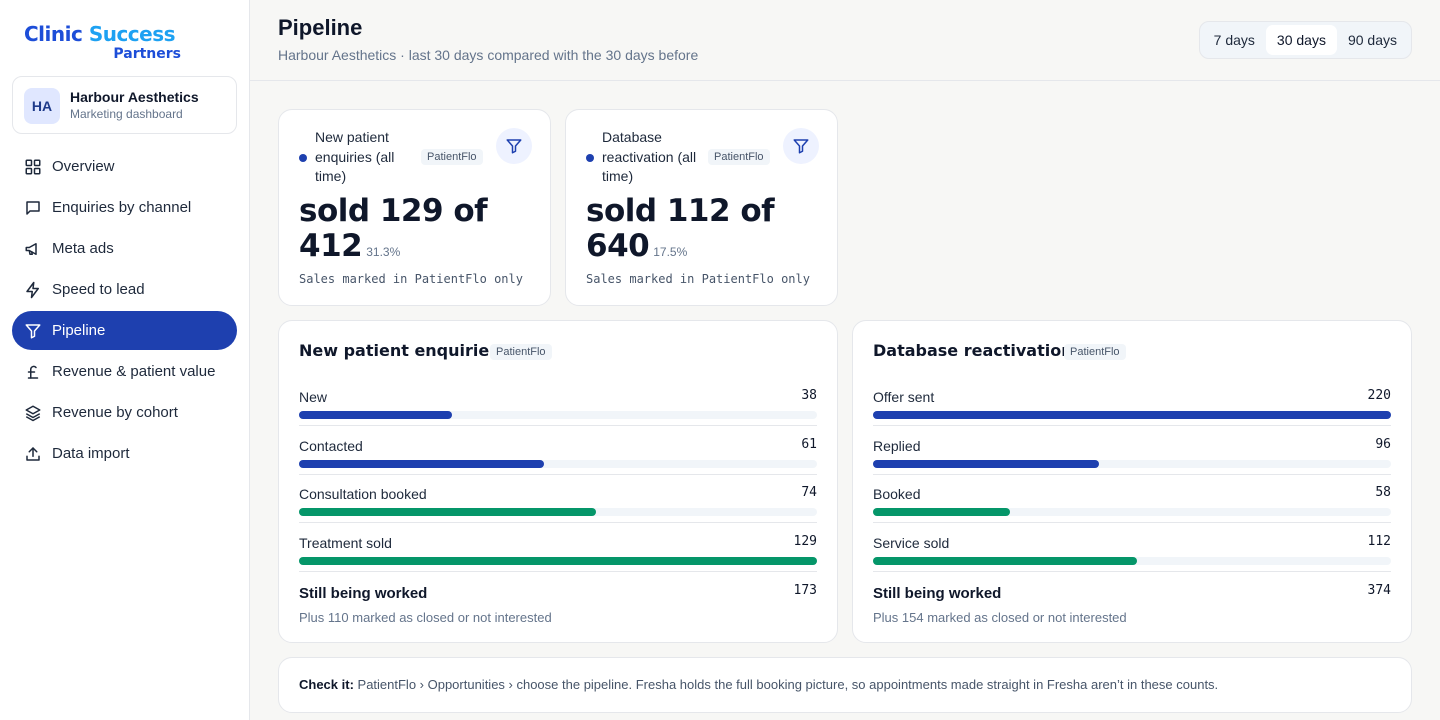 Image resolution: width=1440 pixels, height=720 pixels. I want to click on funnel-row: Contacted 61, so click(558, 450).